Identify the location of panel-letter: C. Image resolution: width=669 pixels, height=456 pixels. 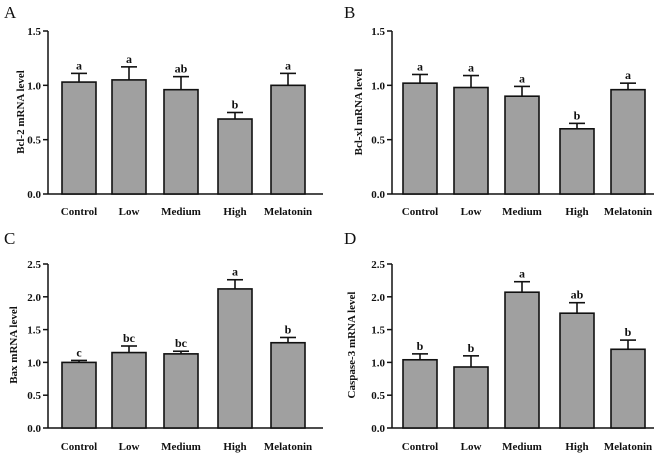
(9, 238).